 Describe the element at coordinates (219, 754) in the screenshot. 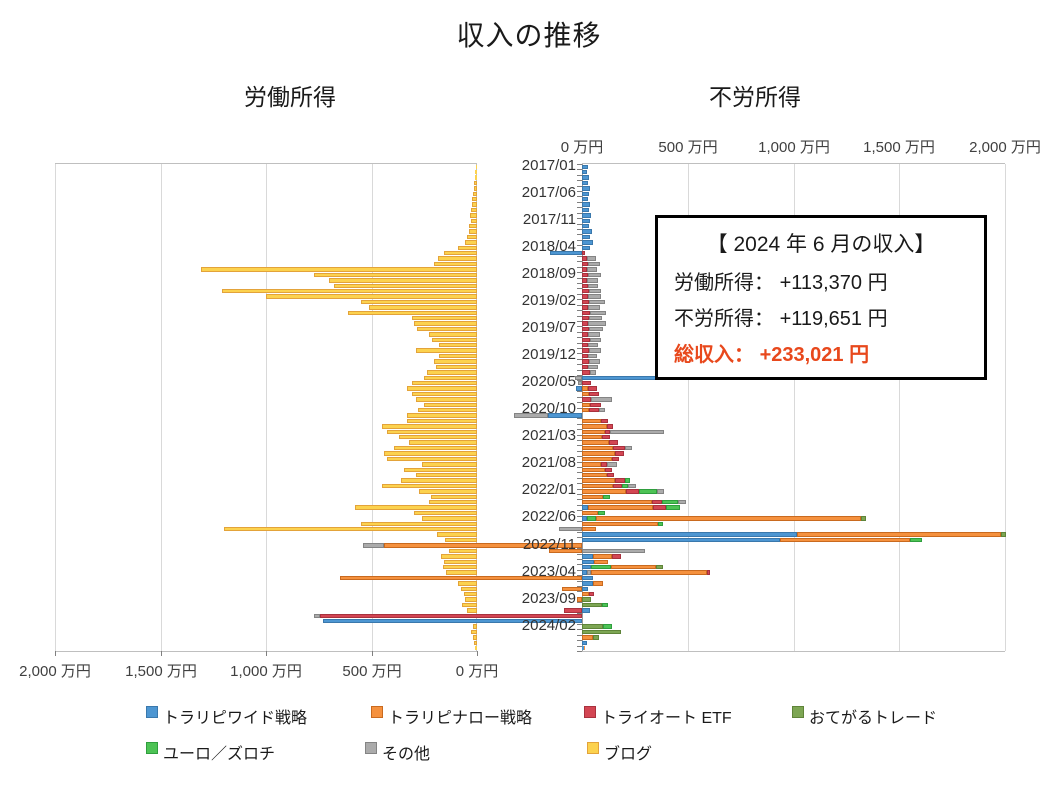

I see `legend-label-euro: ユーロ／ズロチ` at that location.